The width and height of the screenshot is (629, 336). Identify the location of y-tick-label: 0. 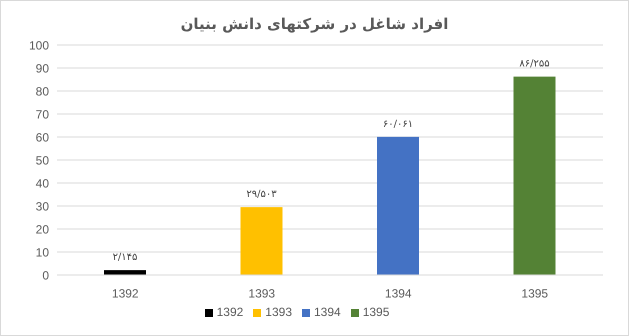
(46, 275).